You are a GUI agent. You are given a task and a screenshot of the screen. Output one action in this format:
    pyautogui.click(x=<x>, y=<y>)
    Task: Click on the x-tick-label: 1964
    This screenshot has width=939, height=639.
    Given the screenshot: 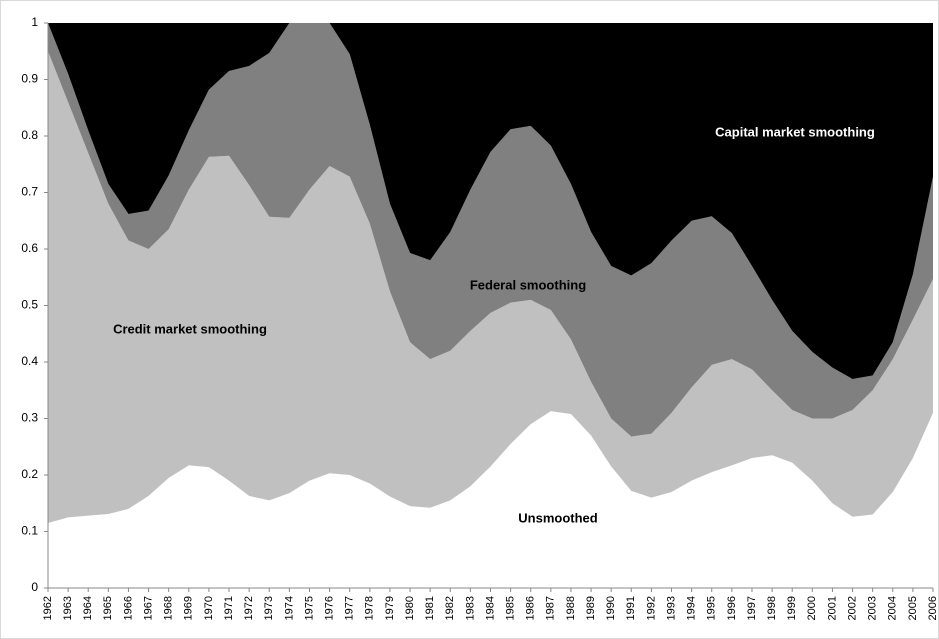 What is the action you would take?
    pyautogui.click(x=88, y=608)
    